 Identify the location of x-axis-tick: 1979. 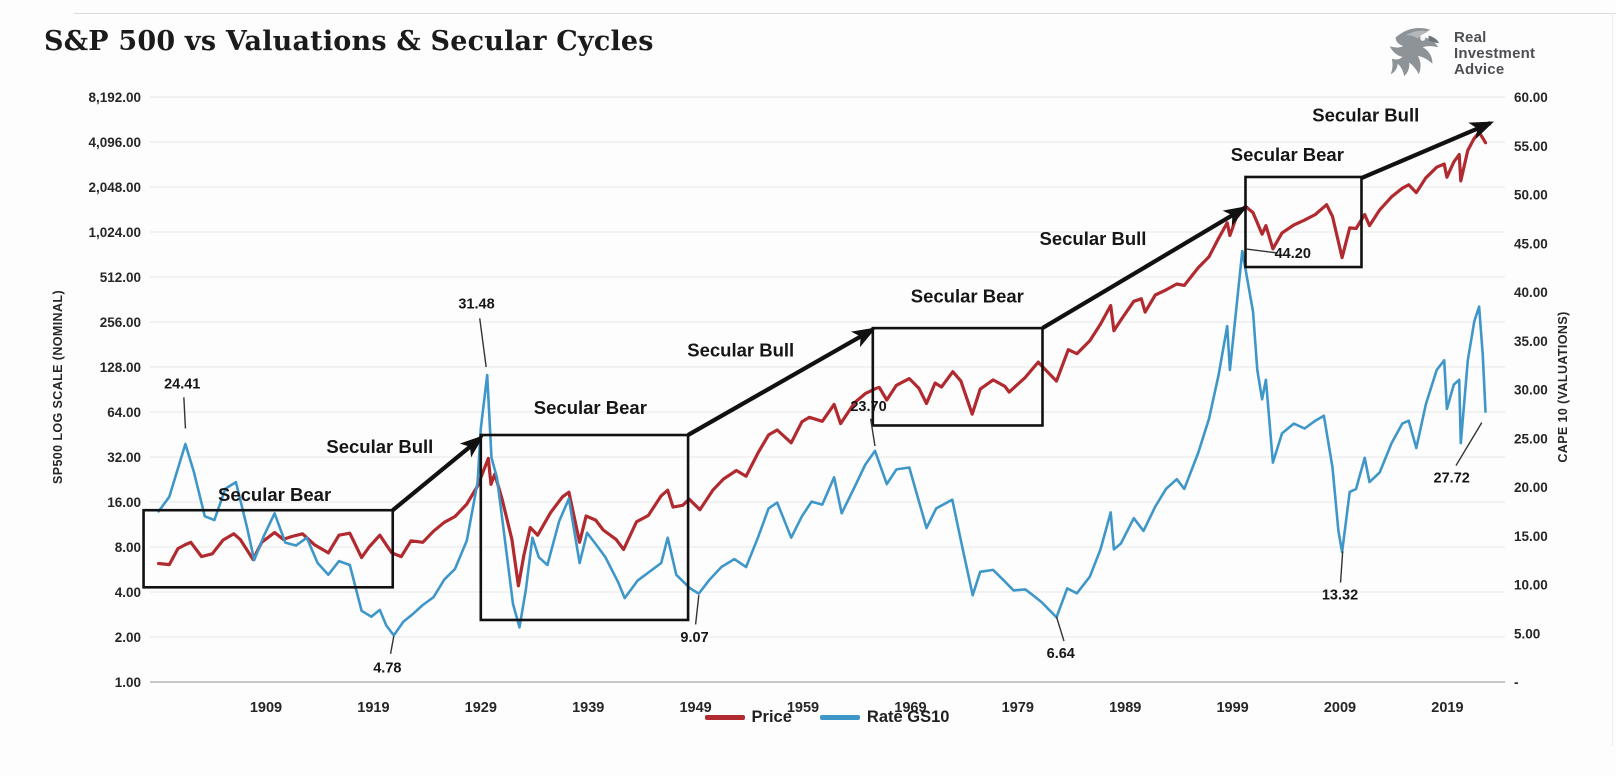
(1018, 708).